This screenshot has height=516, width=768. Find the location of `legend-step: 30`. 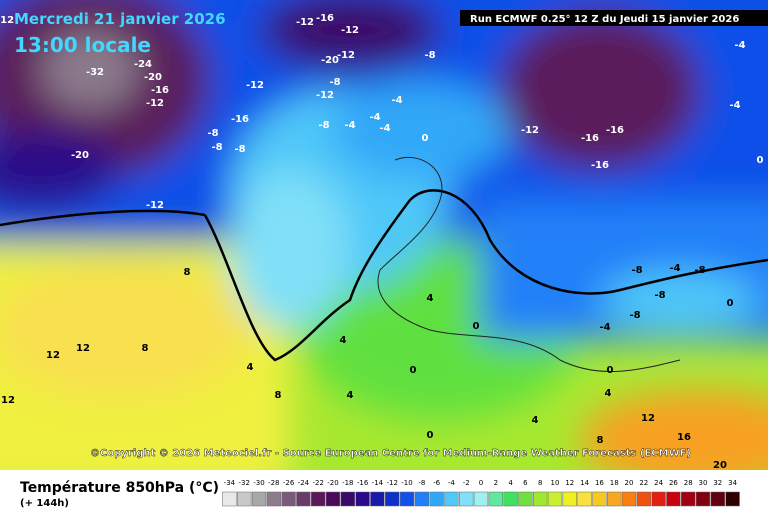

legend-step: 30 is located at coordinates (703, 483).